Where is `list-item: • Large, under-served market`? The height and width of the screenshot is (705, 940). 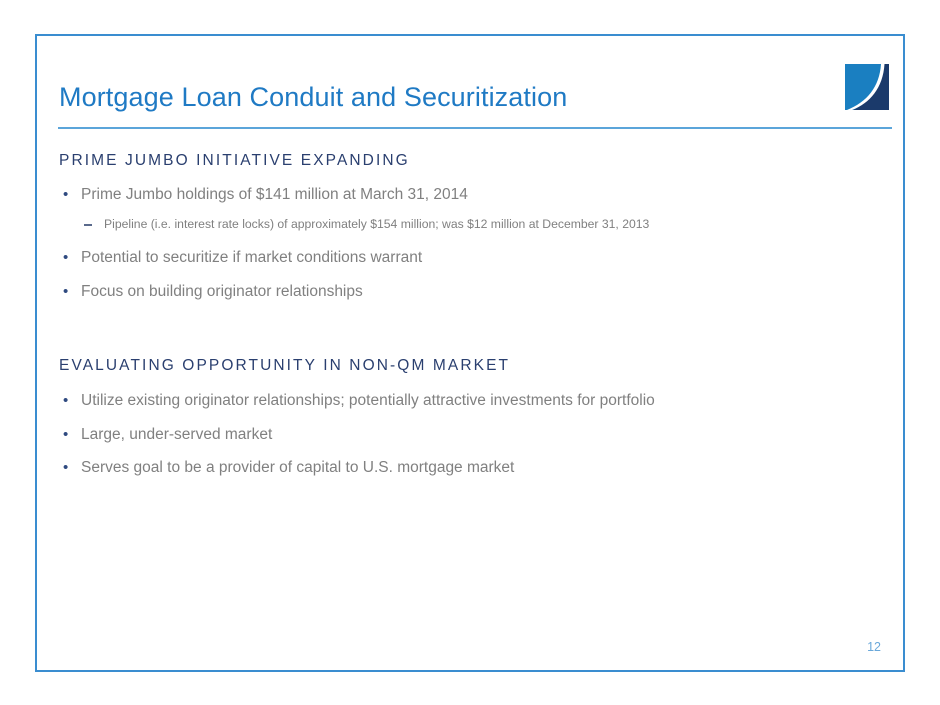
list-item: • Large, under-served market is located at coordinates (165, 435).